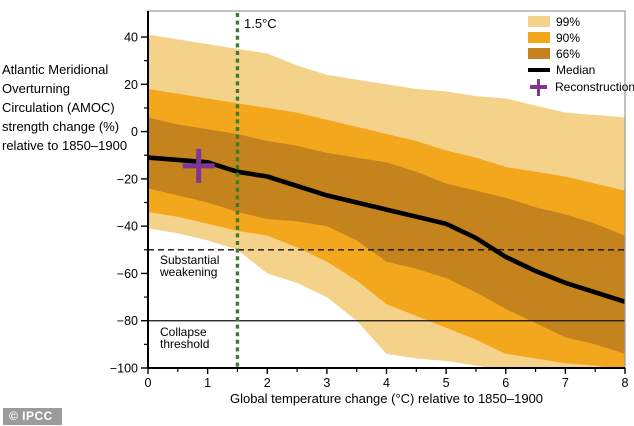 This screenshot has width=634, height=426. I want to click on y-tick-label: 0, so click(134, 132).